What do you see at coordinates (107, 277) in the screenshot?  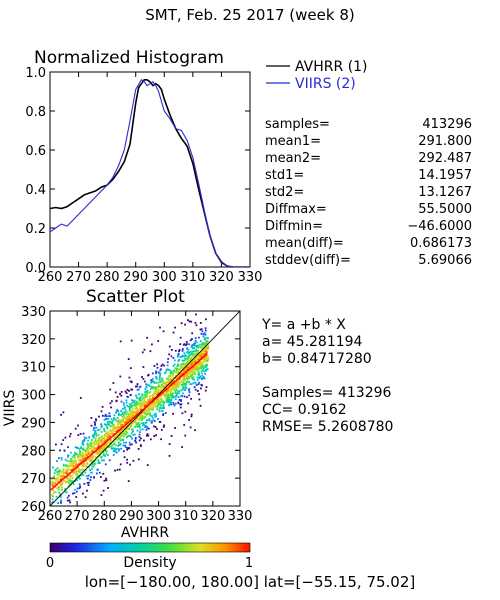 I see `histogram-x-tick-label: 280` at bounding box center [107, 277].